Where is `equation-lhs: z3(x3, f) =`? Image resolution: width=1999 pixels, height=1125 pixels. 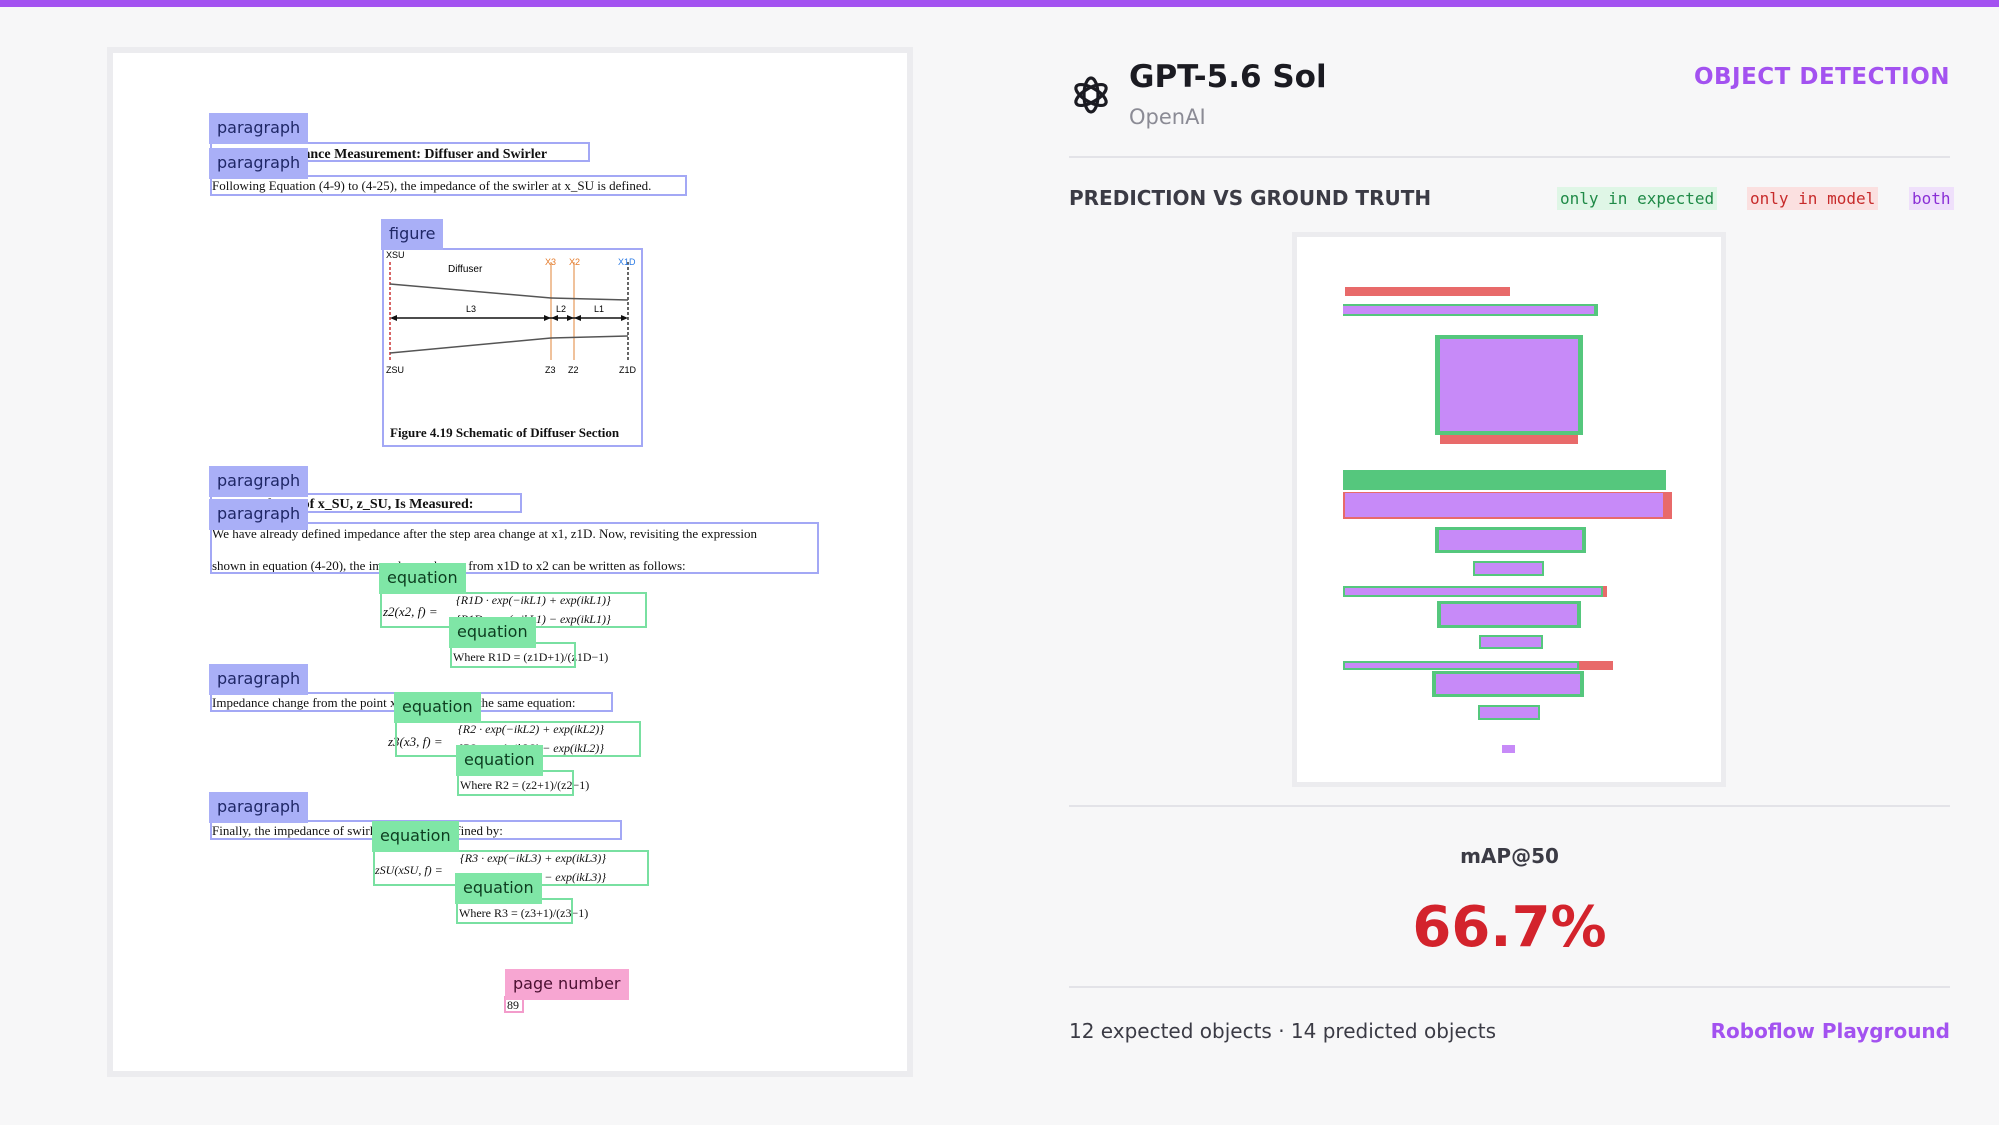
equation-lhs: z3(x3, f) = is located at coordinates (415, 741).